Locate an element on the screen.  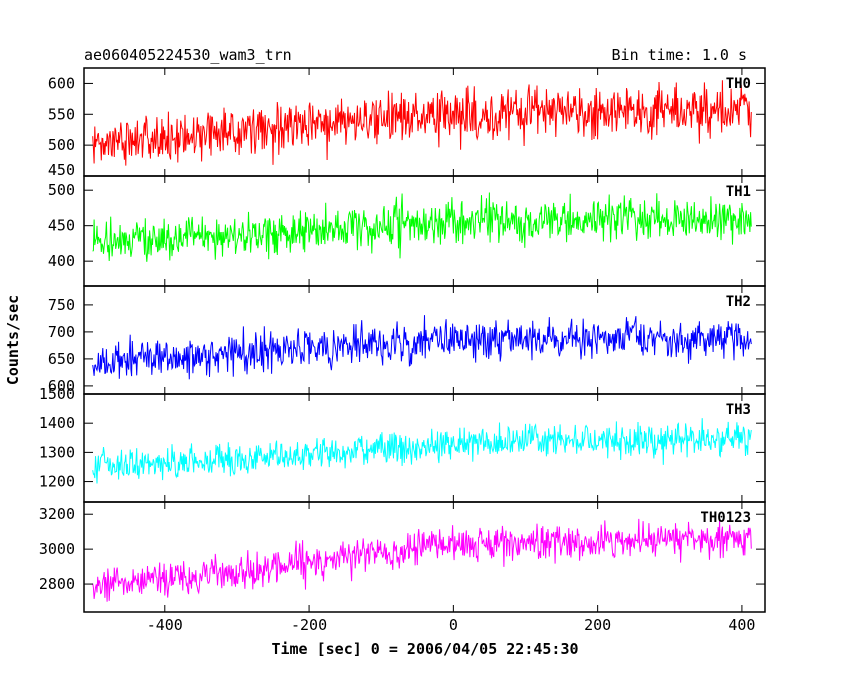
chart-title: ae060405224530_wam3_trn is located at coordinates (188, 55).